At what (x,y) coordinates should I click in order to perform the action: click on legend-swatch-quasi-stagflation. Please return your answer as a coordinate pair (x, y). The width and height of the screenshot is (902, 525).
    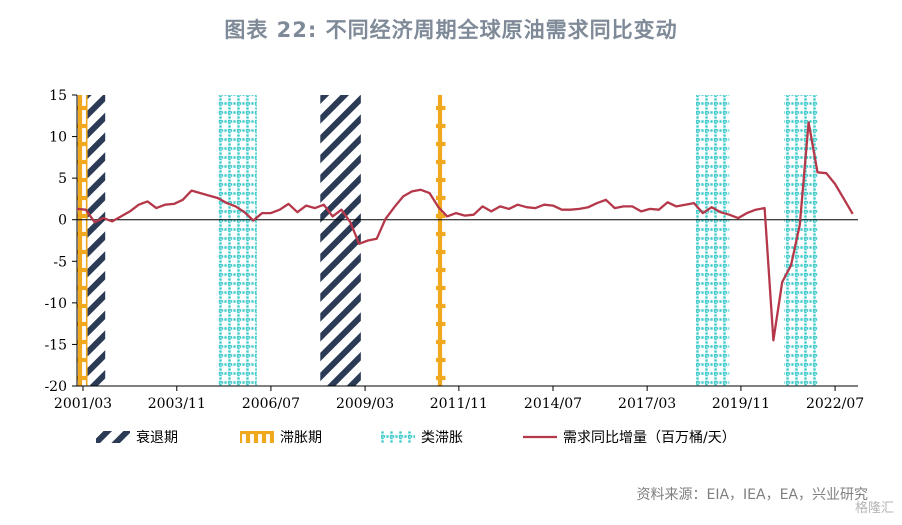
    Looking at the image, I should click on (398, 437).